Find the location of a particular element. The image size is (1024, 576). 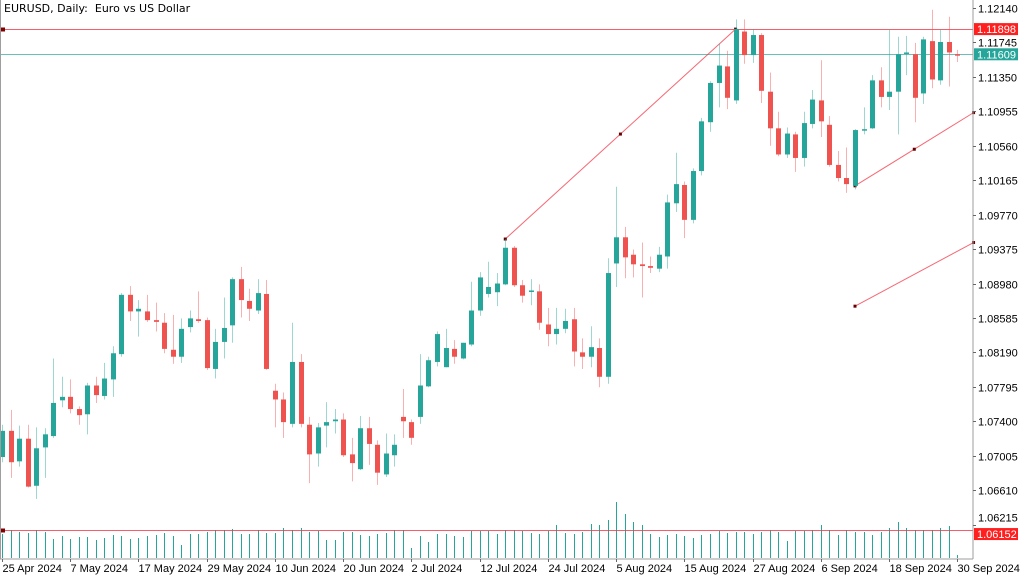

price-tick-label: 1.06610 is located at coordinates (998, 492).